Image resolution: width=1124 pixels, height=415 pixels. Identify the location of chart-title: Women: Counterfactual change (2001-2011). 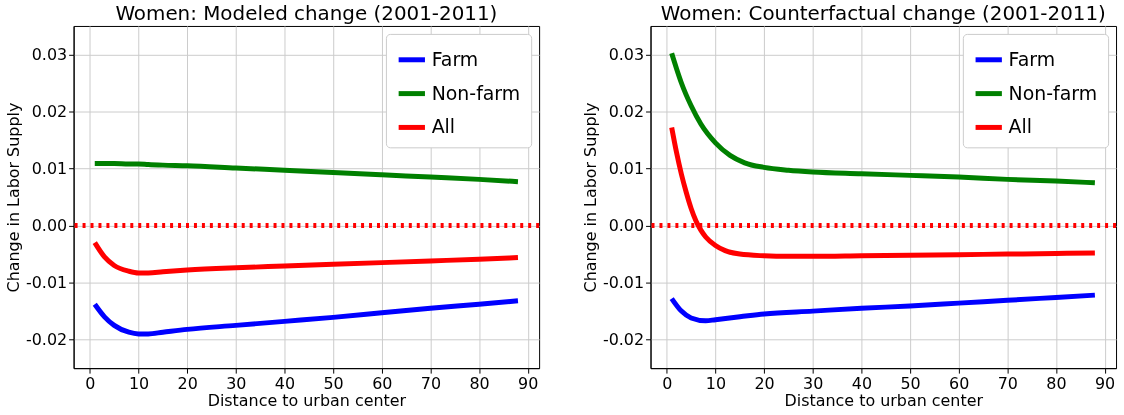
(883, 13).